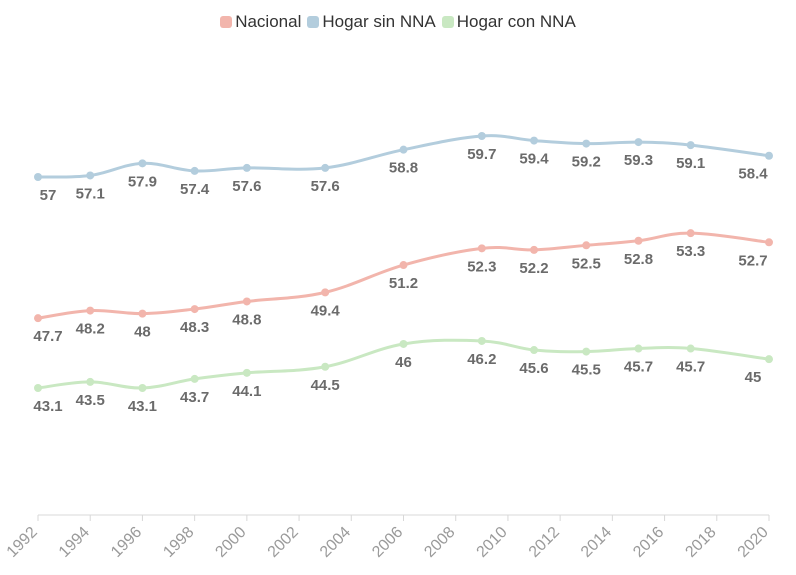  Describe the element at coordinates (690, 163) in the screenshot. I see `data-label-hogar-sin-nna: 59.1` at that location.